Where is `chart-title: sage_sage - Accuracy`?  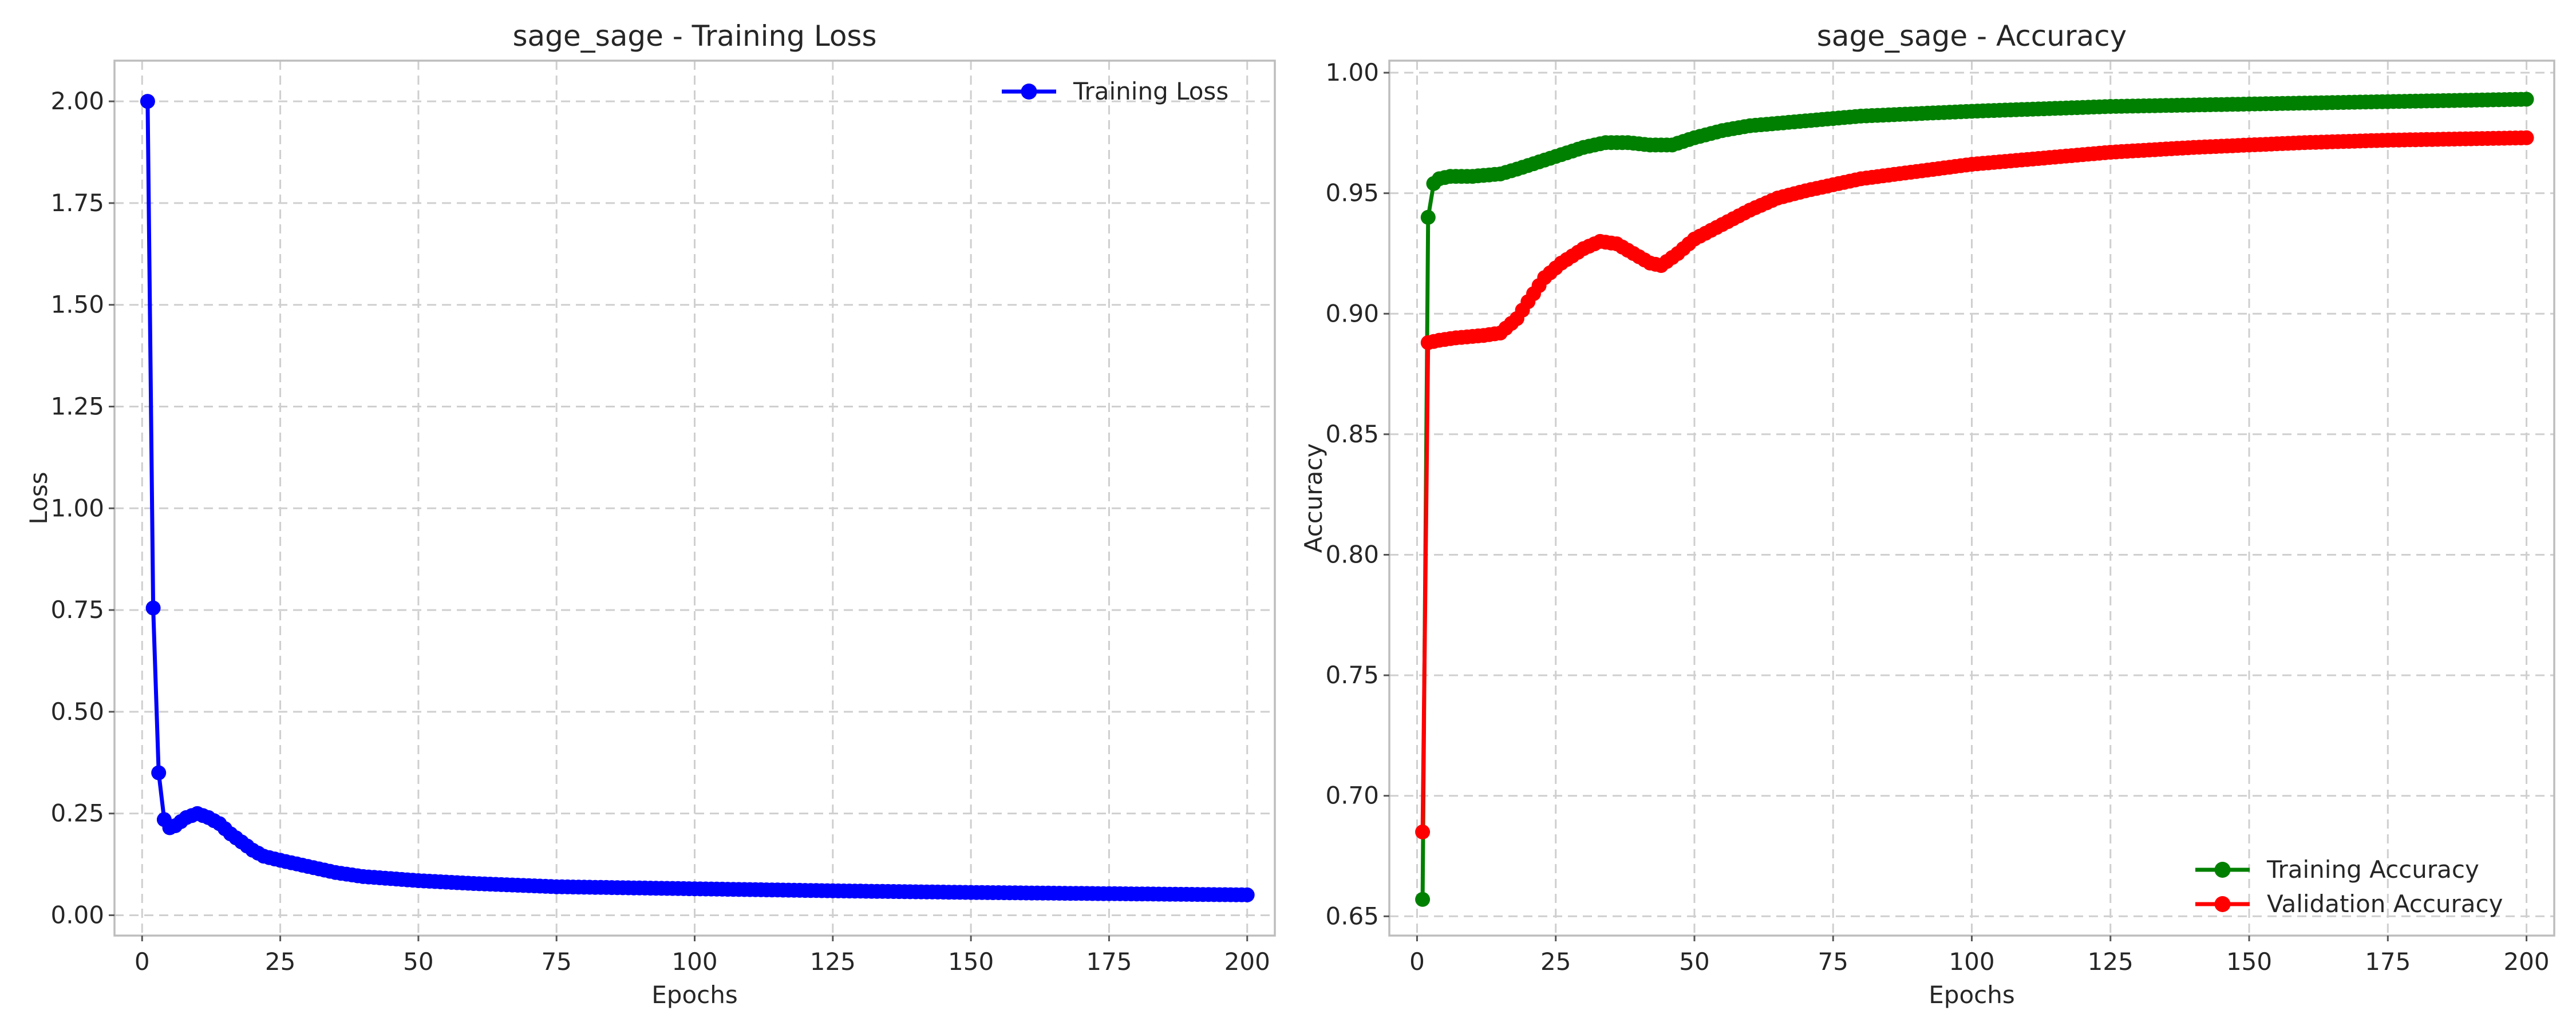
chart-title: sage_sage - Accuracy is located at coordinates (1972, 36).